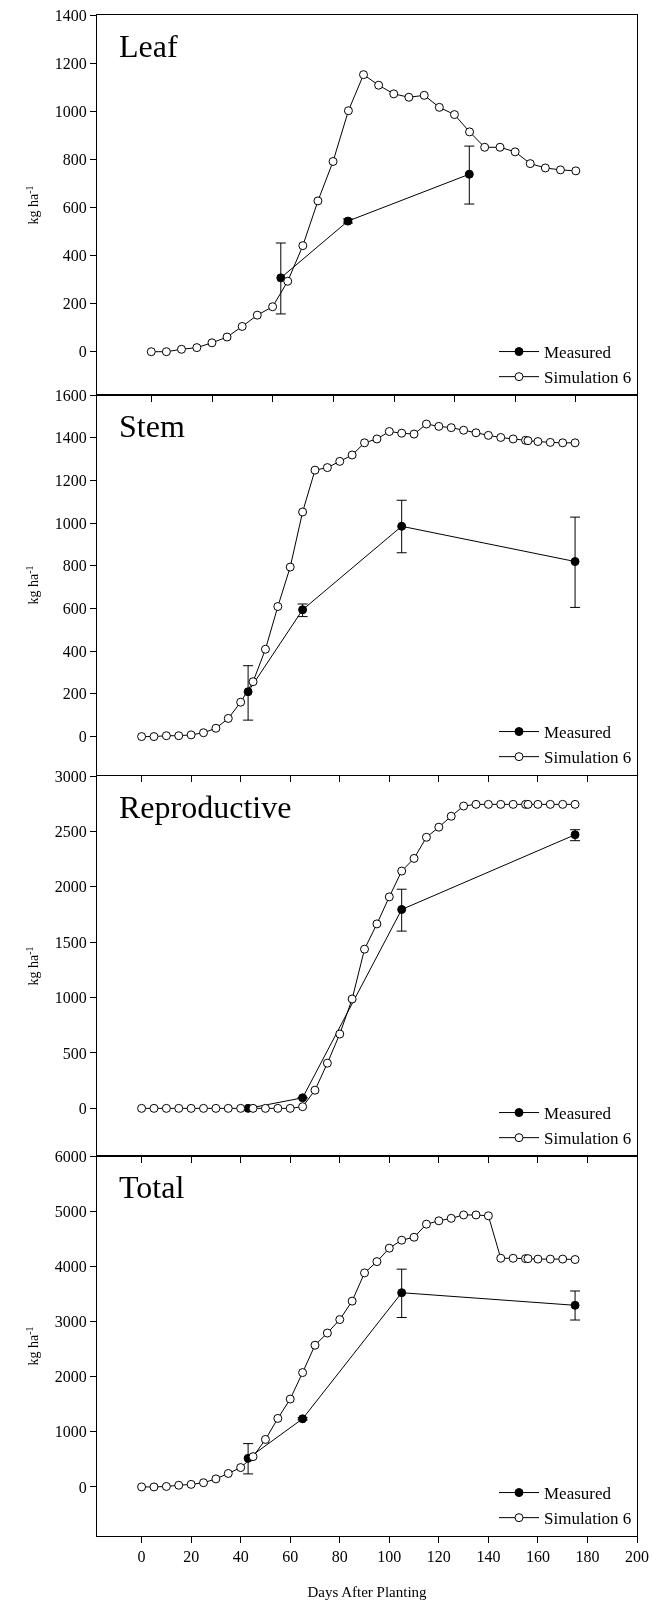  What do you see at coordinates (70, 395) in the screenshot?
I see `y-tick-label: 1600` at bounding box center [70, 395].